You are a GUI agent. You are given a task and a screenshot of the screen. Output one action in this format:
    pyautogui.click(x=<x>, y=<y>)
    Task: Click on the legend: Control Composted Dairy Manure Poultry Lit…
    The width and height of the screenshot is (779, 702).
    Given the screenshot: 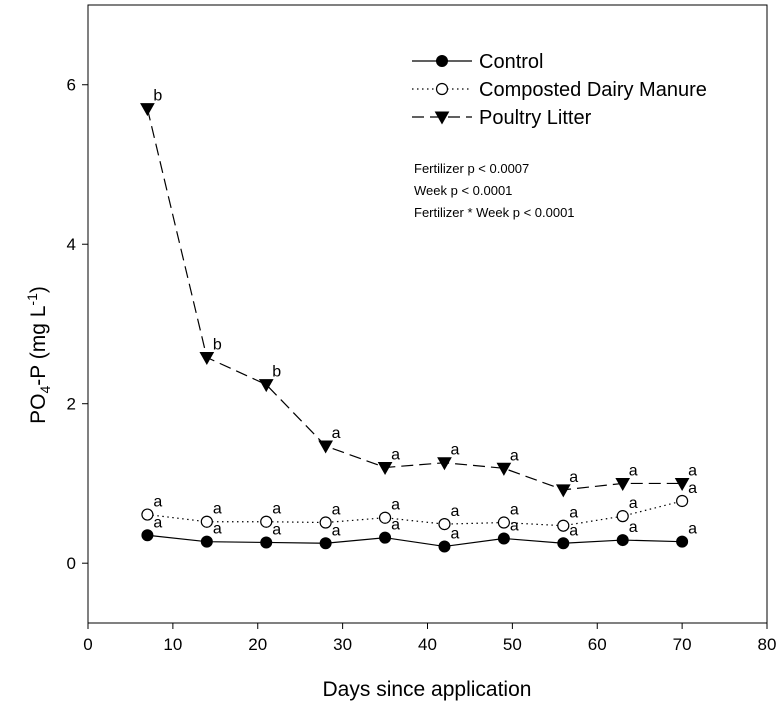 What is the action you would take?
    pyautogui.click(x=559, y=90)
    